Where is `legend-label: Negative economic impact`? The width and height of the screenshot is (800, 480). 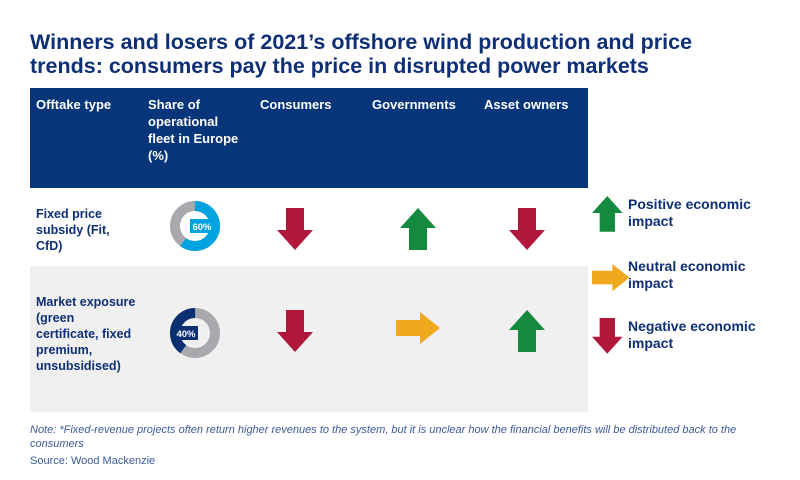
legend-label: Negative economic impact is located at coordinates (692, 334).